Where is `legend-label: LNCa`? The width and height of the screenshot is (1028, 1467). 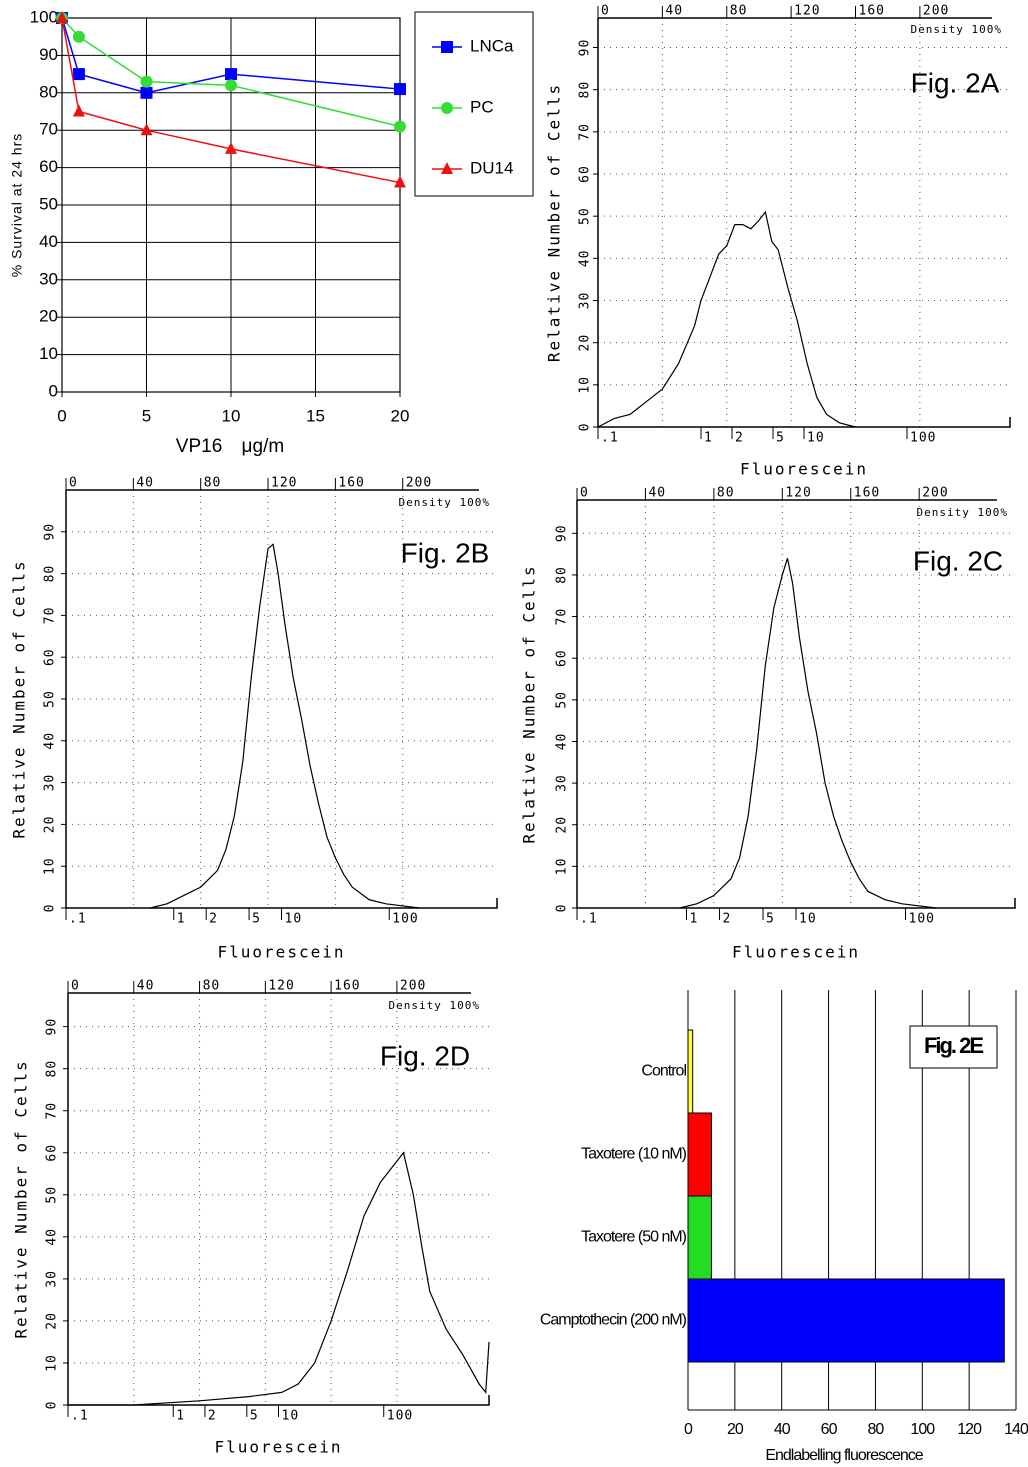
legend-label: LNCa is located at coordinates (492, 45).